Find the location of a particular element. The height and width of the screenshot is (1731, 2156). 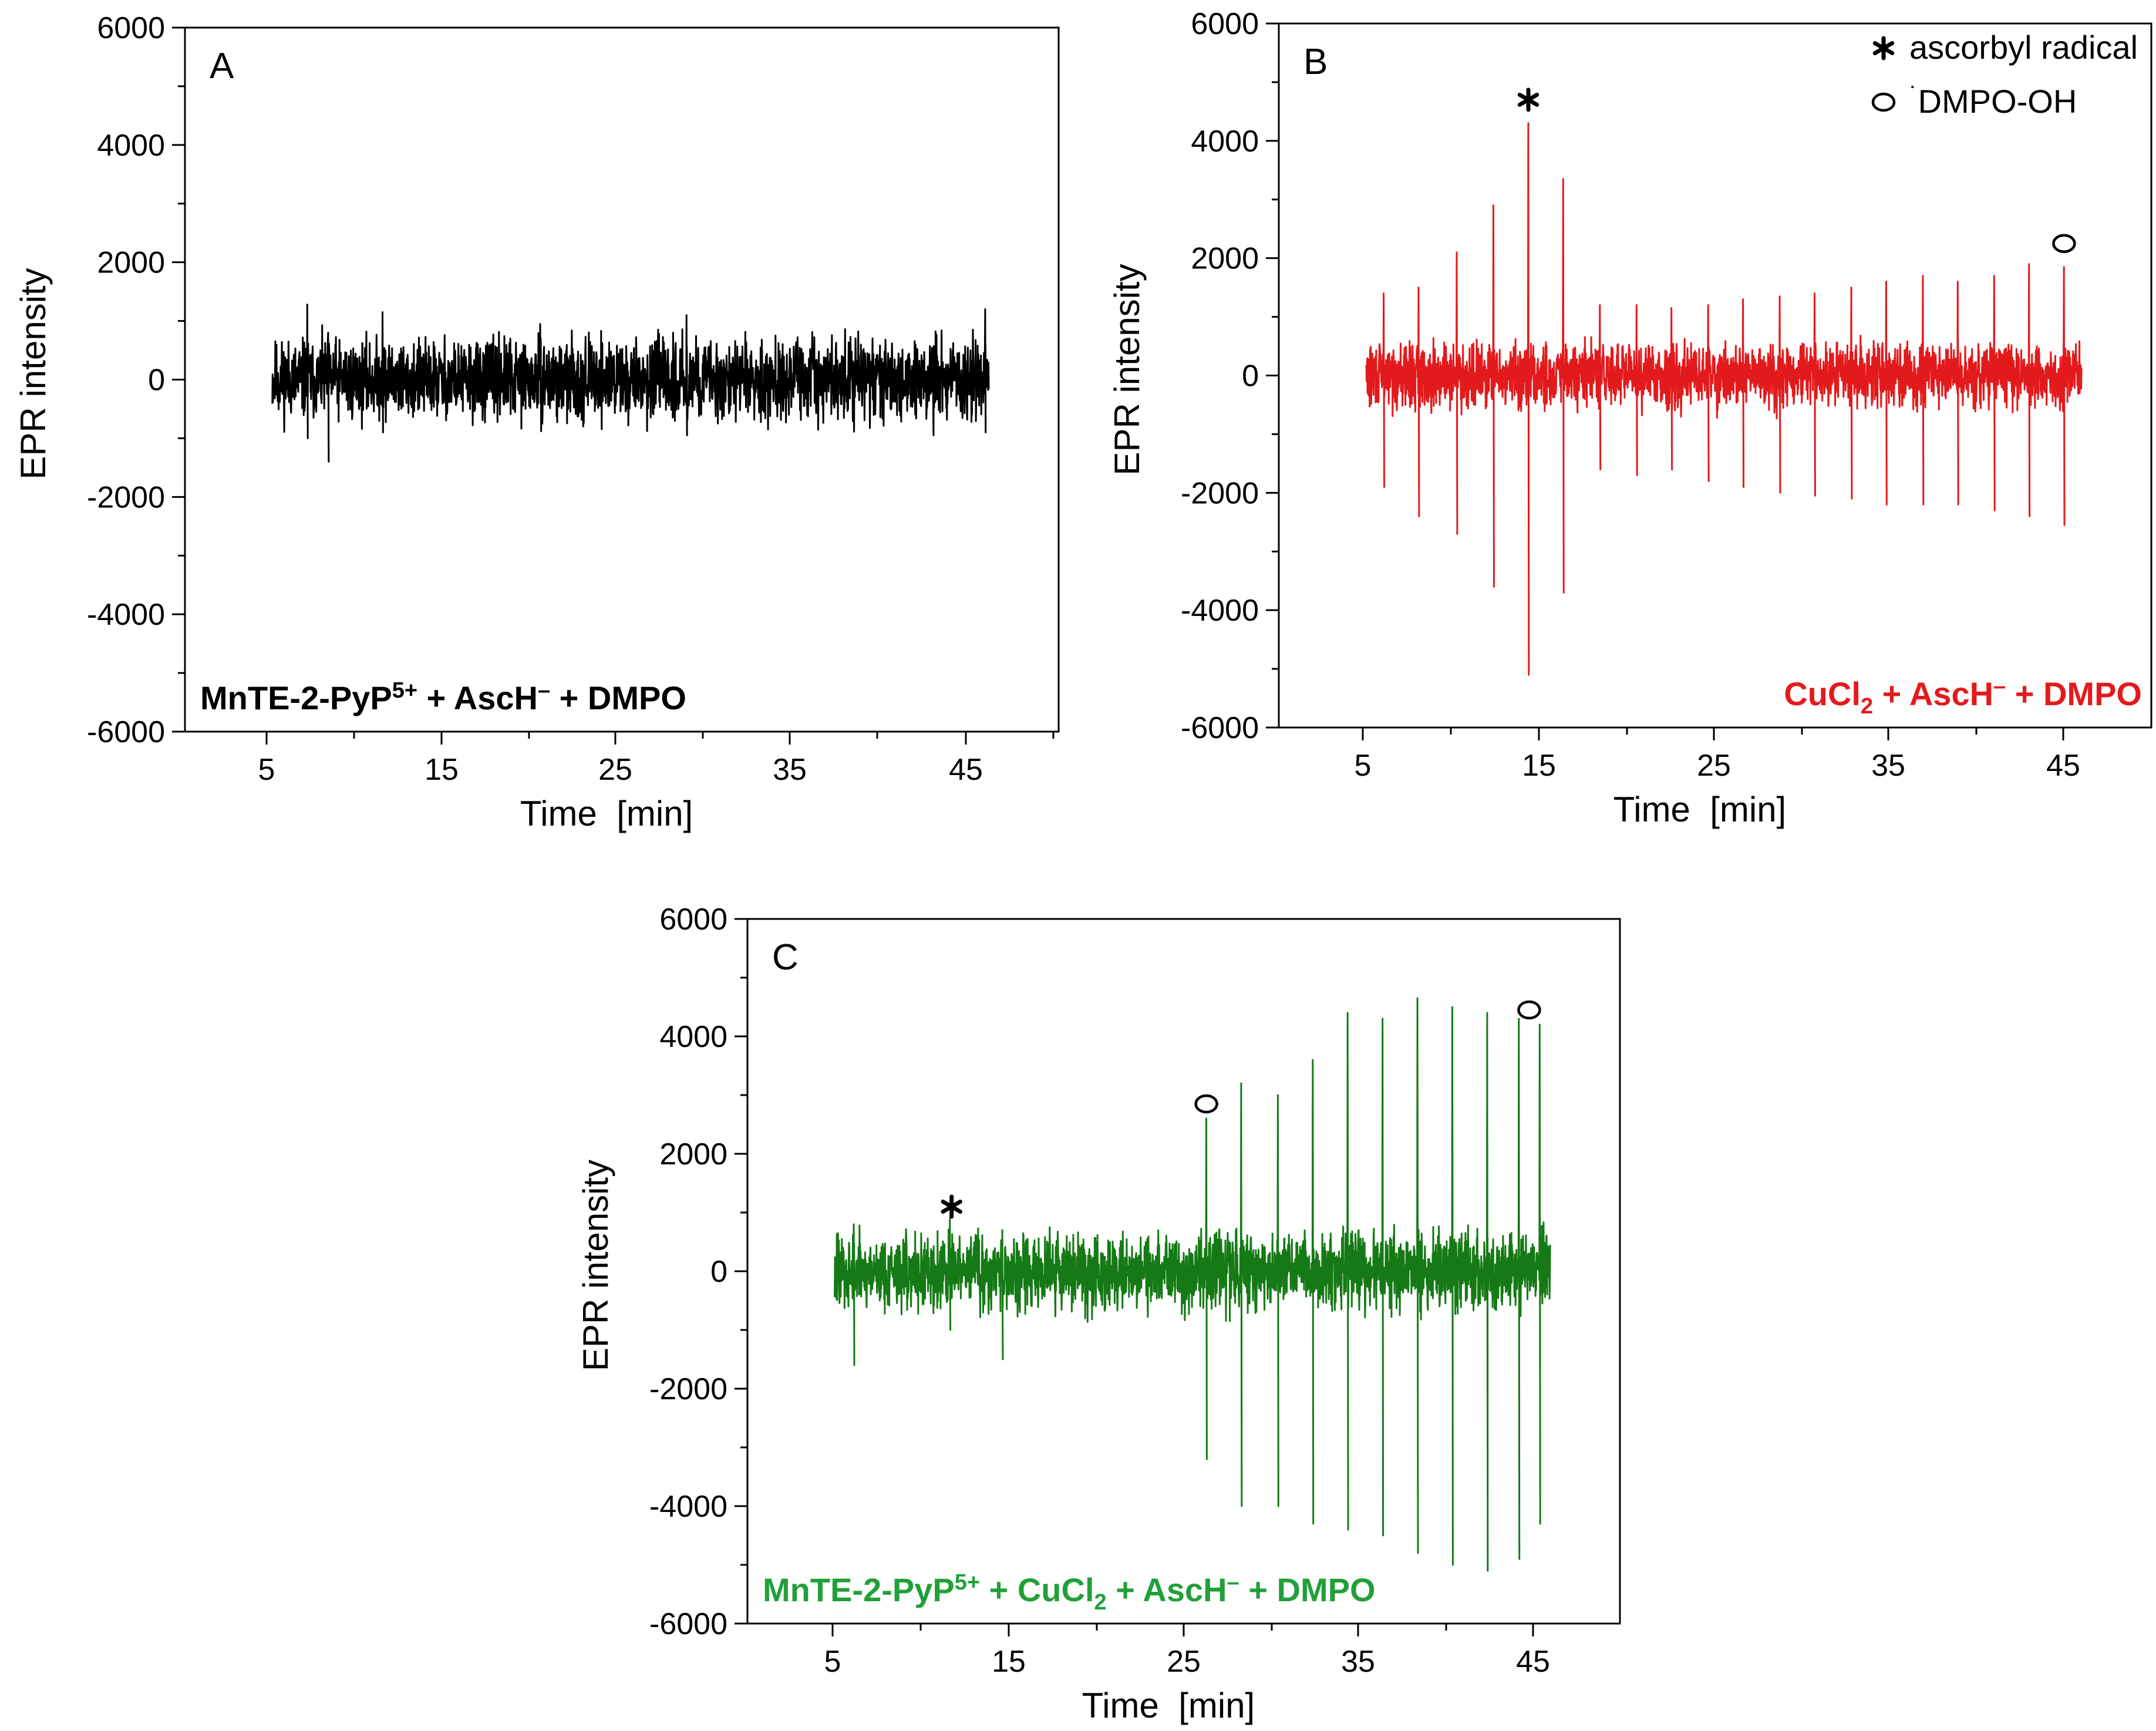

condition-label: MnTE-2-PyP5+ + AscH– + DMPO is located at coordinates (443, 697).